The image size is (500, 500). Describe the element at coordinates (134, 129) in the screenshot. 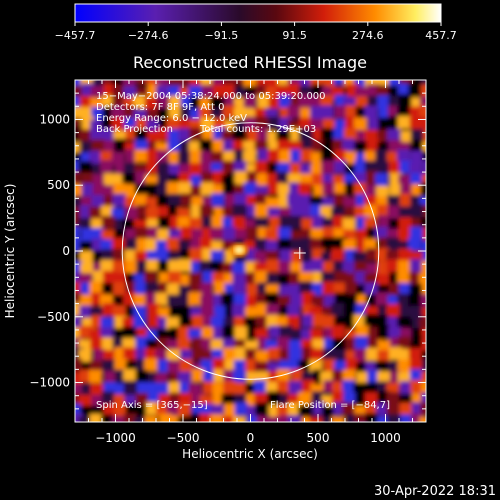

I see `annotation-method: Back Projection` at that location.